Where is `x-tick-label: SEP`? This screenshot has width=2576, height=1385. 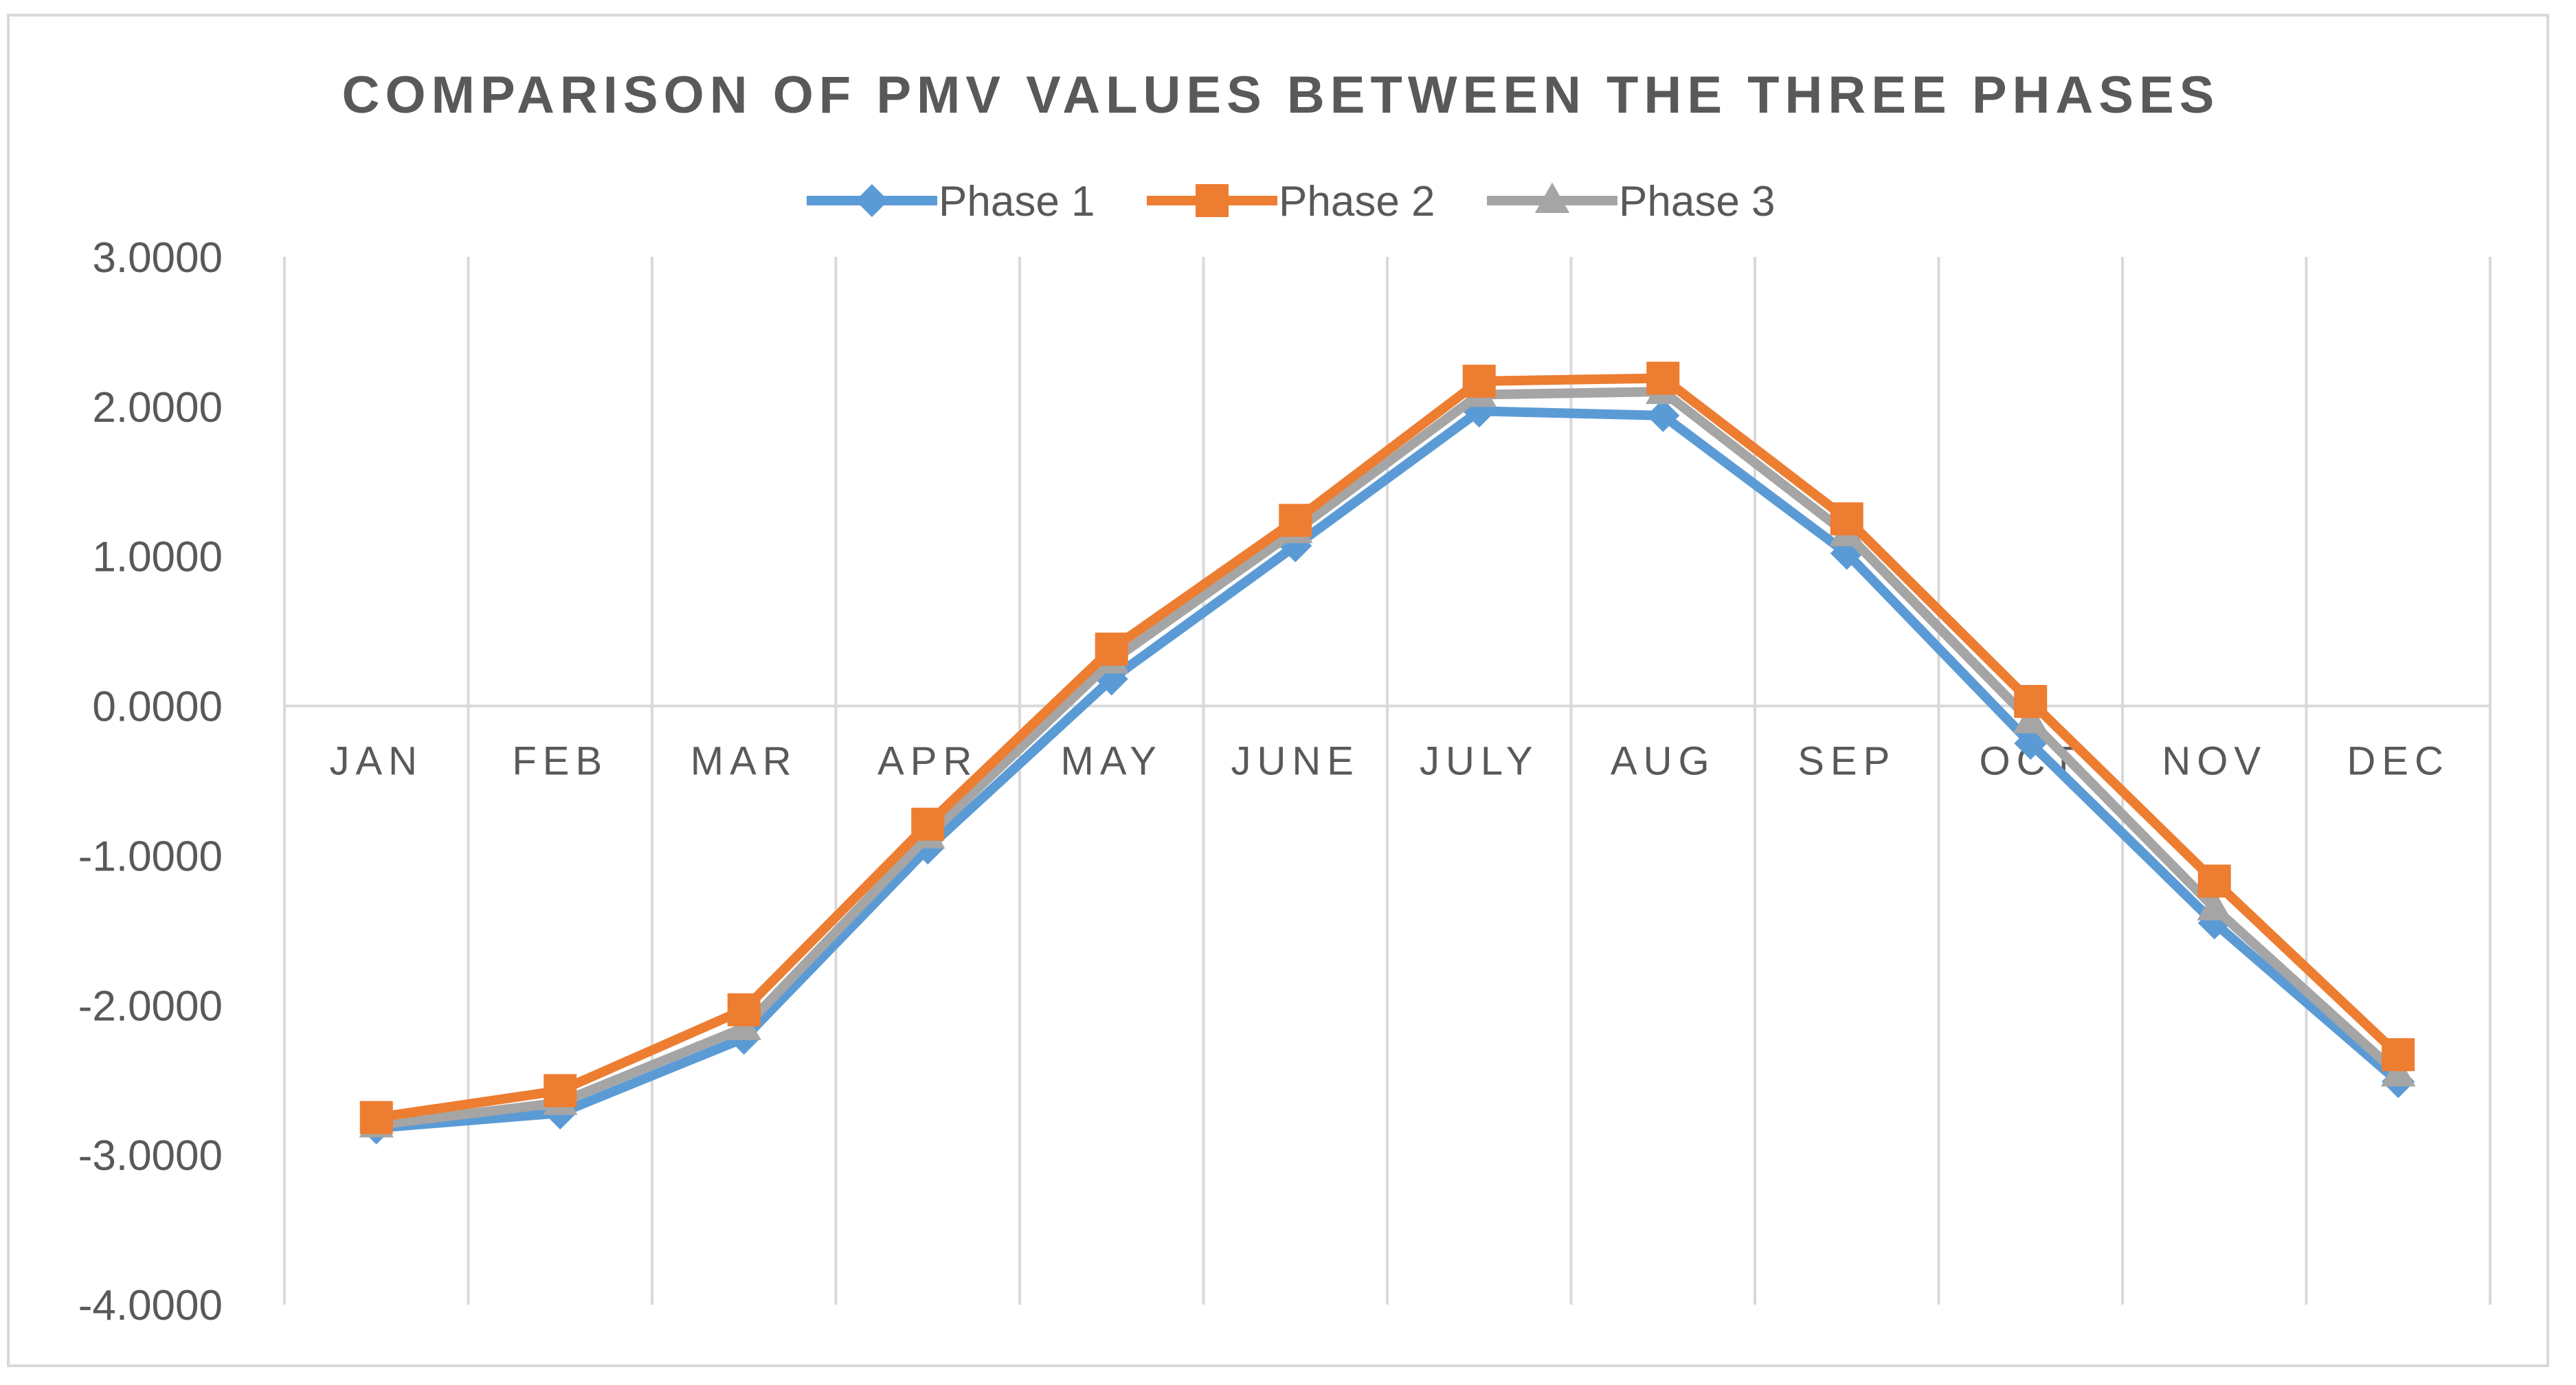 x-tick-label: SEP is located at coordinates (1846, 761).